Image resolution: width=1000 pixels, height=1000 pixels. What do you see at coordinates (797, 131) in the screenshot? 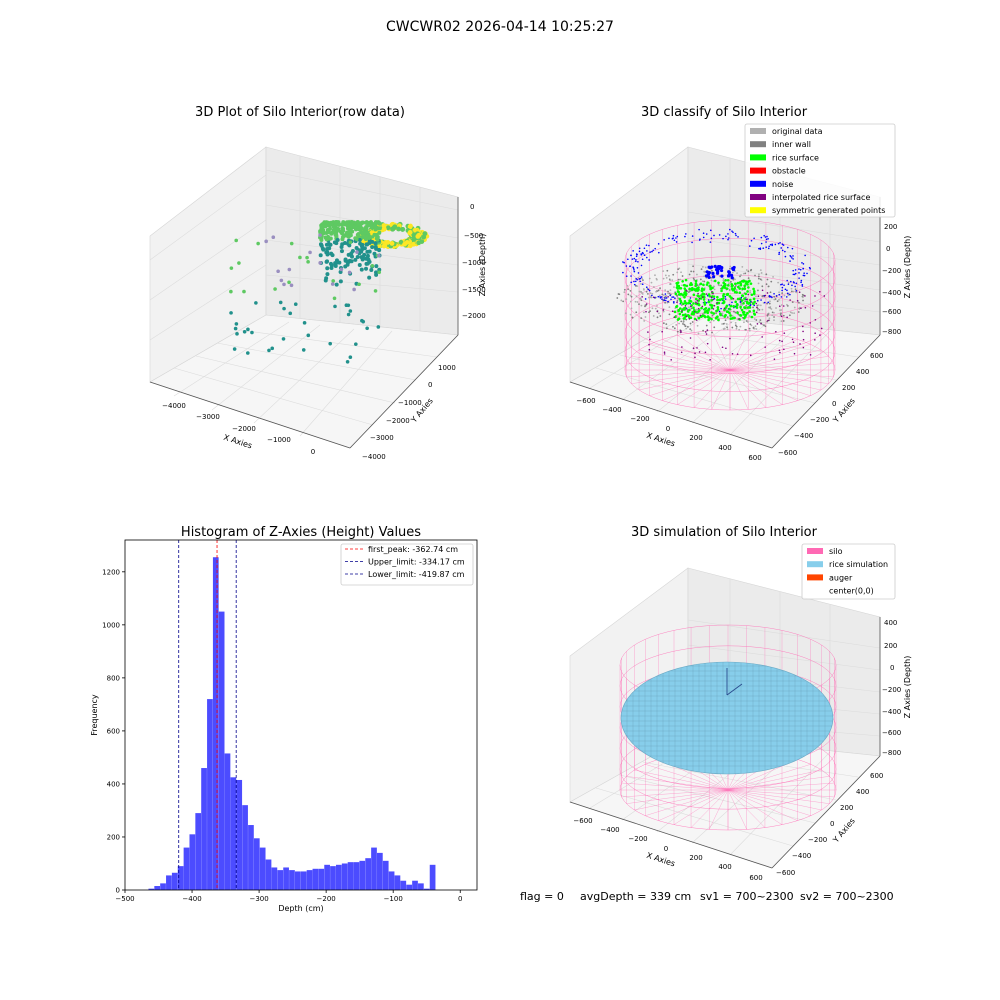
I see `legend-label: original data` at bounding box center [797, 131].